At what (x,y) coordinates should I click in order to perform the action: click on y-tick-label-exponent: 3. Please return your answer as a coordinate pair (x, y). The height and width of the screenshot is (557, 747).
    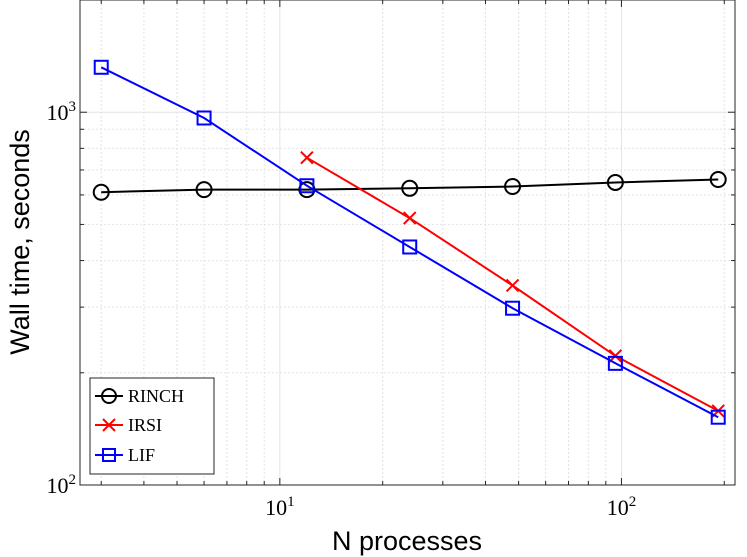
    Looking at the image, I should click on (73, 107).